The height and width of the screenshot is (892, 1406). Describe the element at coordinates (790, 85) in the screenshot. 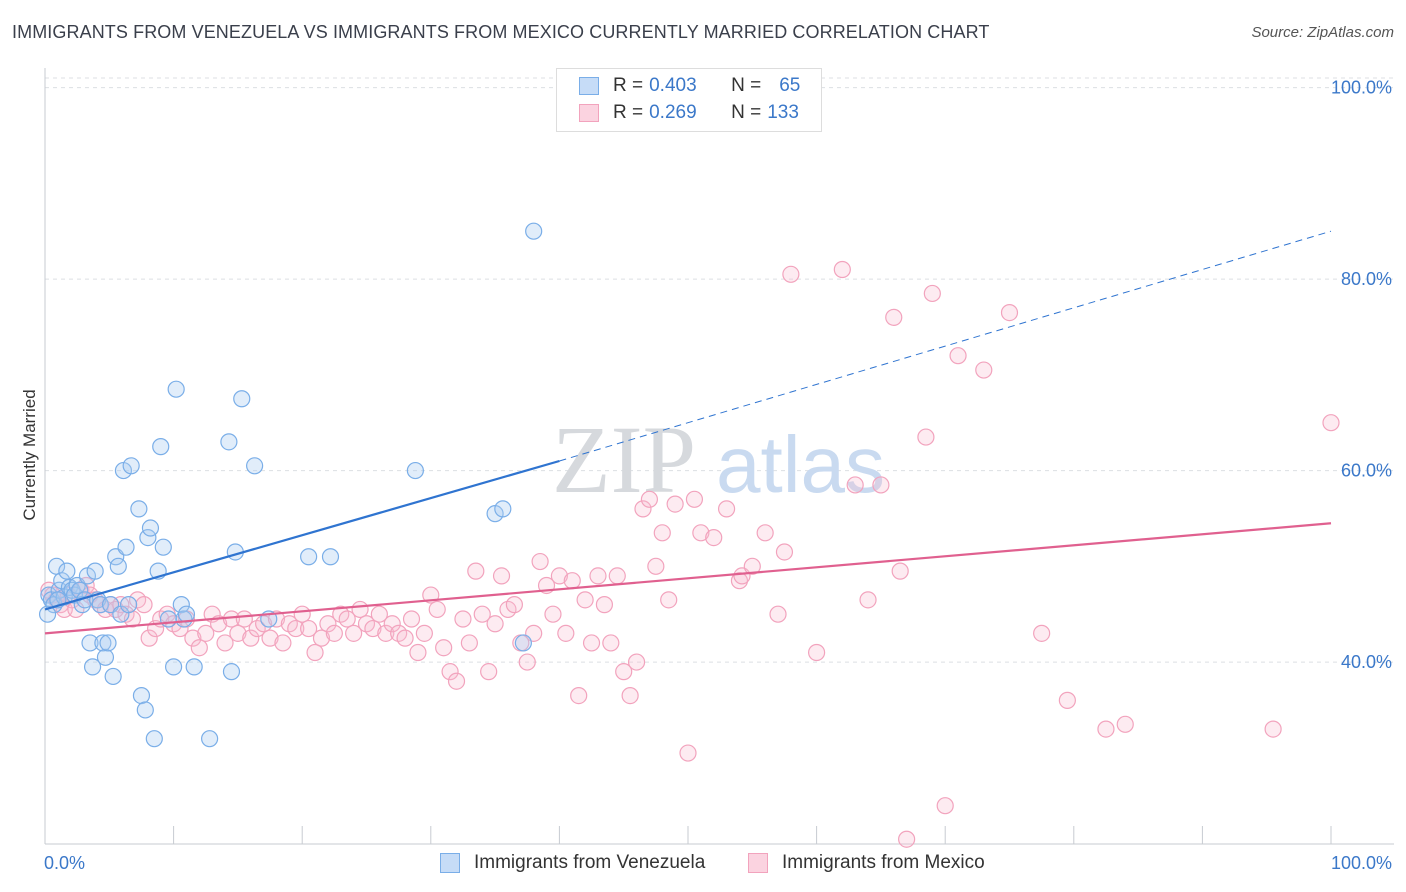

I see `legend-n-value: 65` at that location.